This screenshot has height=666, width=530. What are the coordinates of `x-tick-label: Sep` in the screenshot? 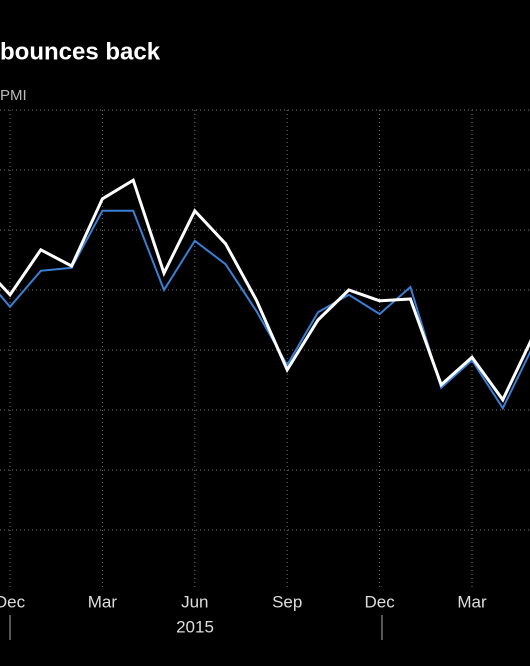 It's located at (287, 601).